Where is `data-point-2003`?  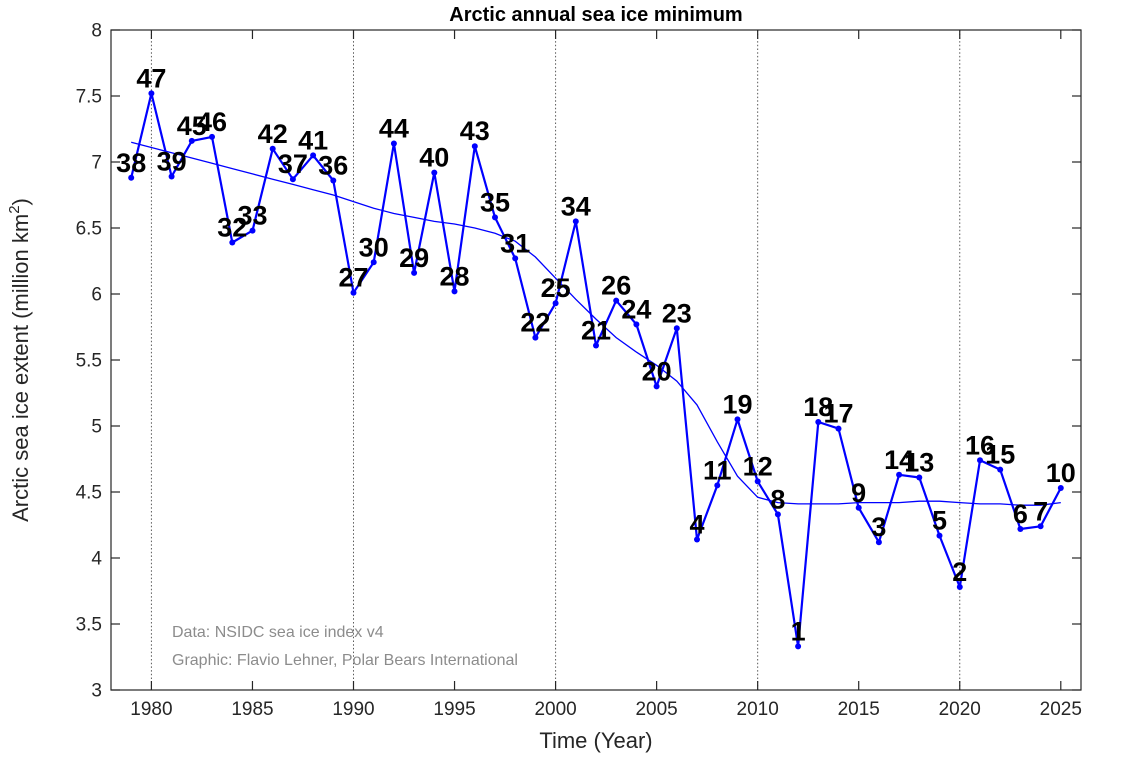
data-point-2003 is located at coordinates (616, 300).